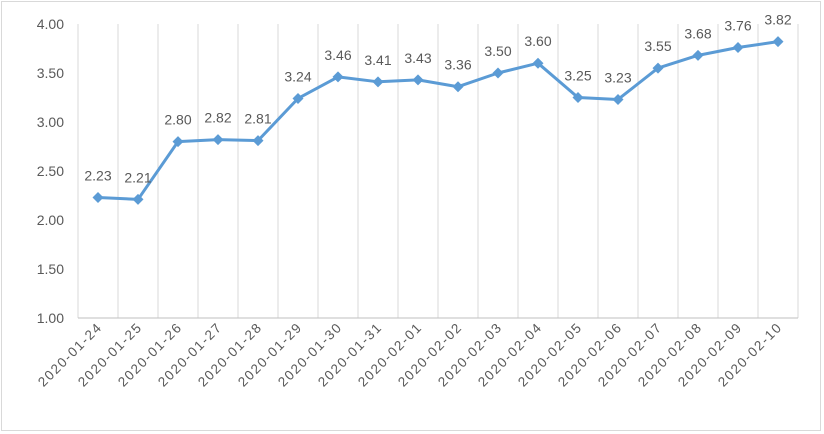 This screenshot has height=434, width=824. What do you see at coordinates (777, 20) in the screenshot?
I see `data-label: 3.82` at bounding box center [777, 20].